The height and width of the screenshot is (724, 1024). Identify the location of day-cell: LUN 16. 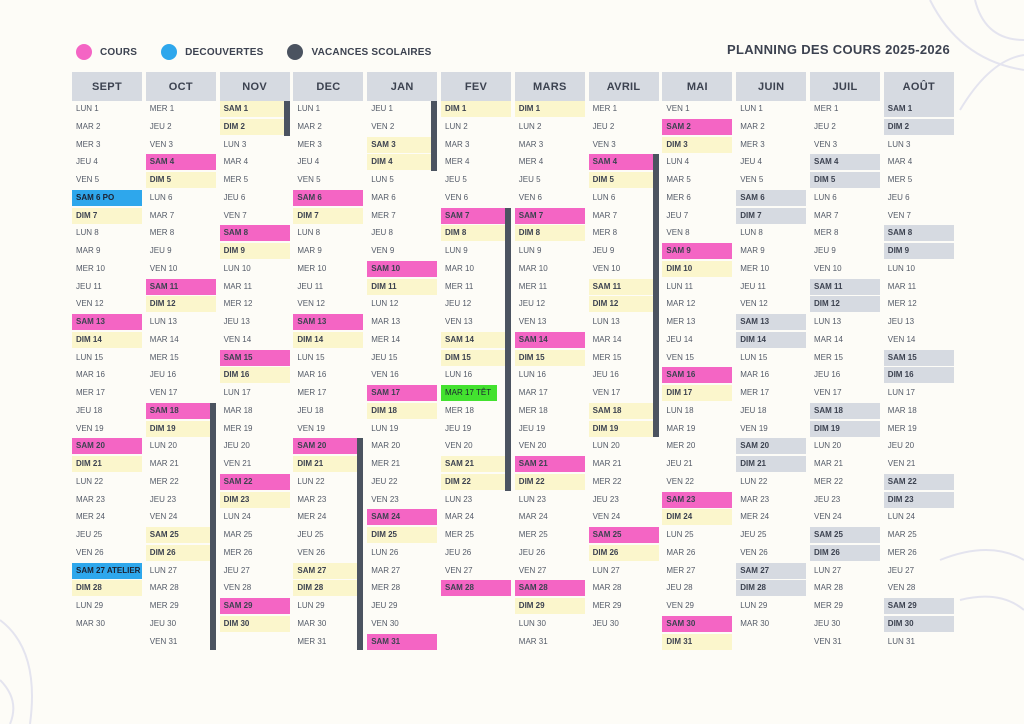
(532, 375).